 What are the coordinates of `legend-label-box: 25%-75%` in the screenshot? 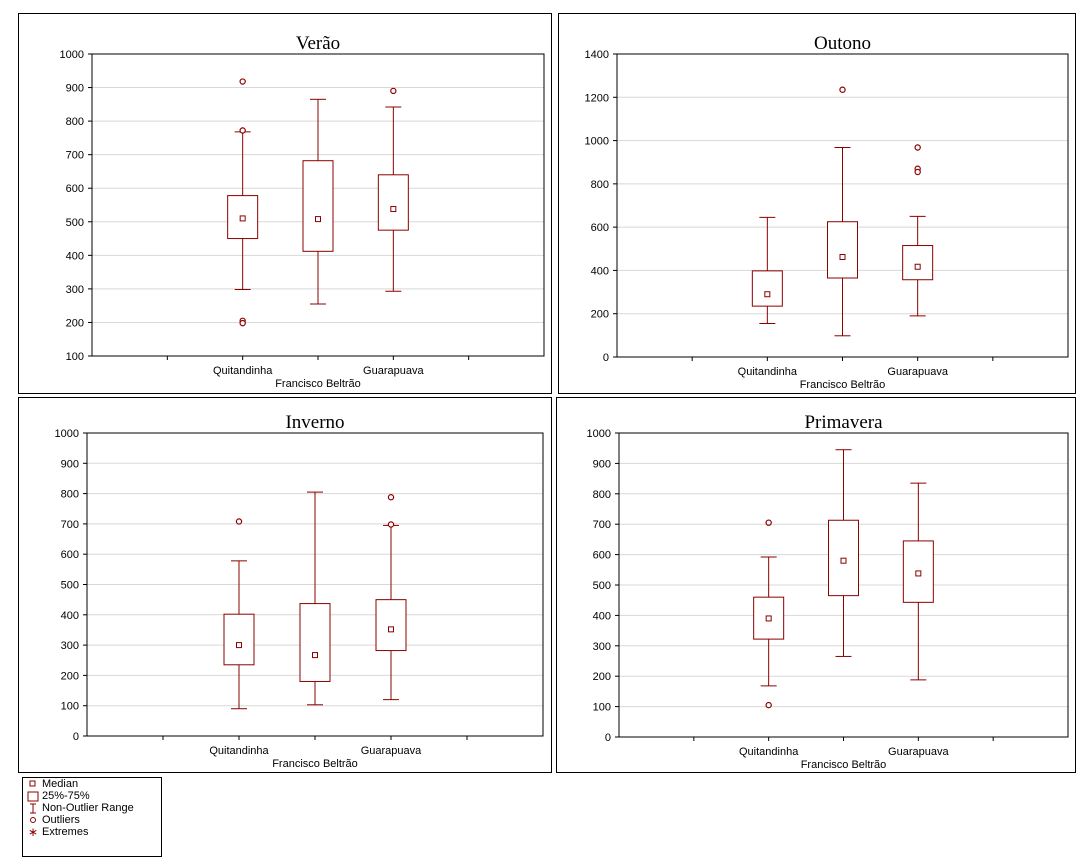 It's located at (66, 796).